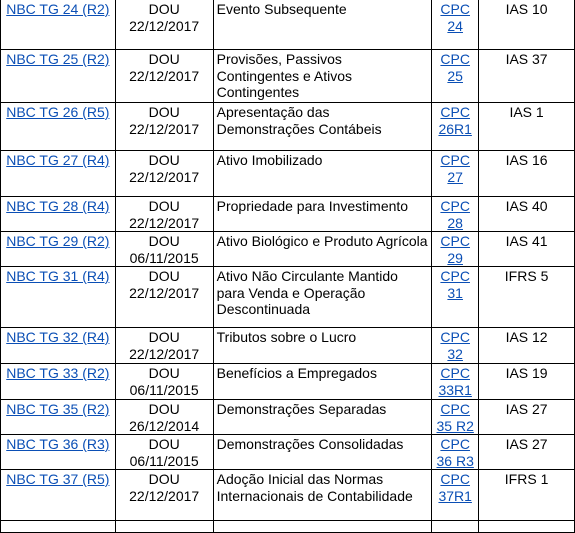  I want to click on cpc-link: CPC 33R1, so click(455, 381).